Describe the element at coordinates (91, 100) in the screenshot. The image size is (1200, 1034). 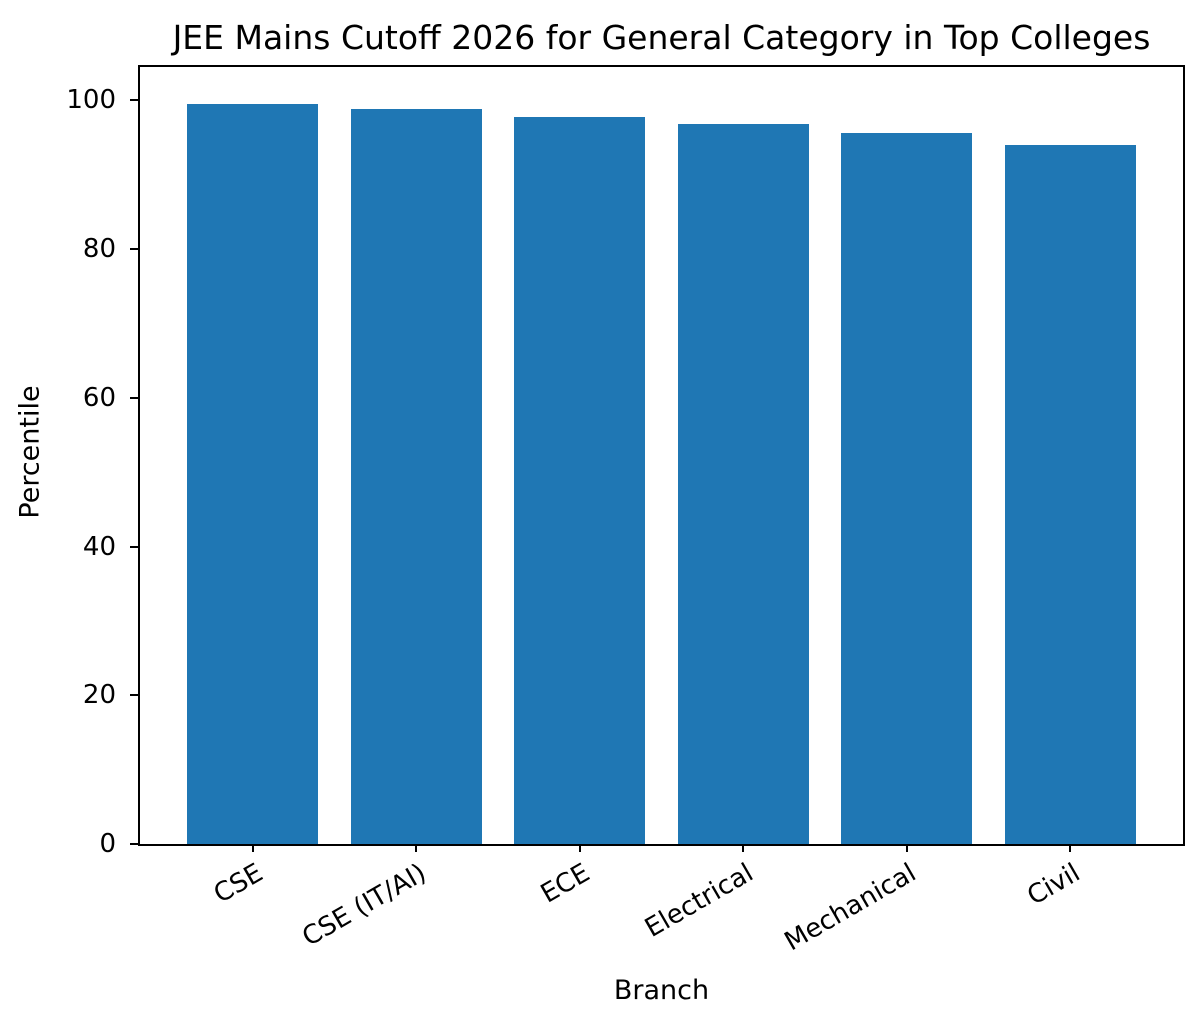
I see `y-tick-label: 100` at that location.